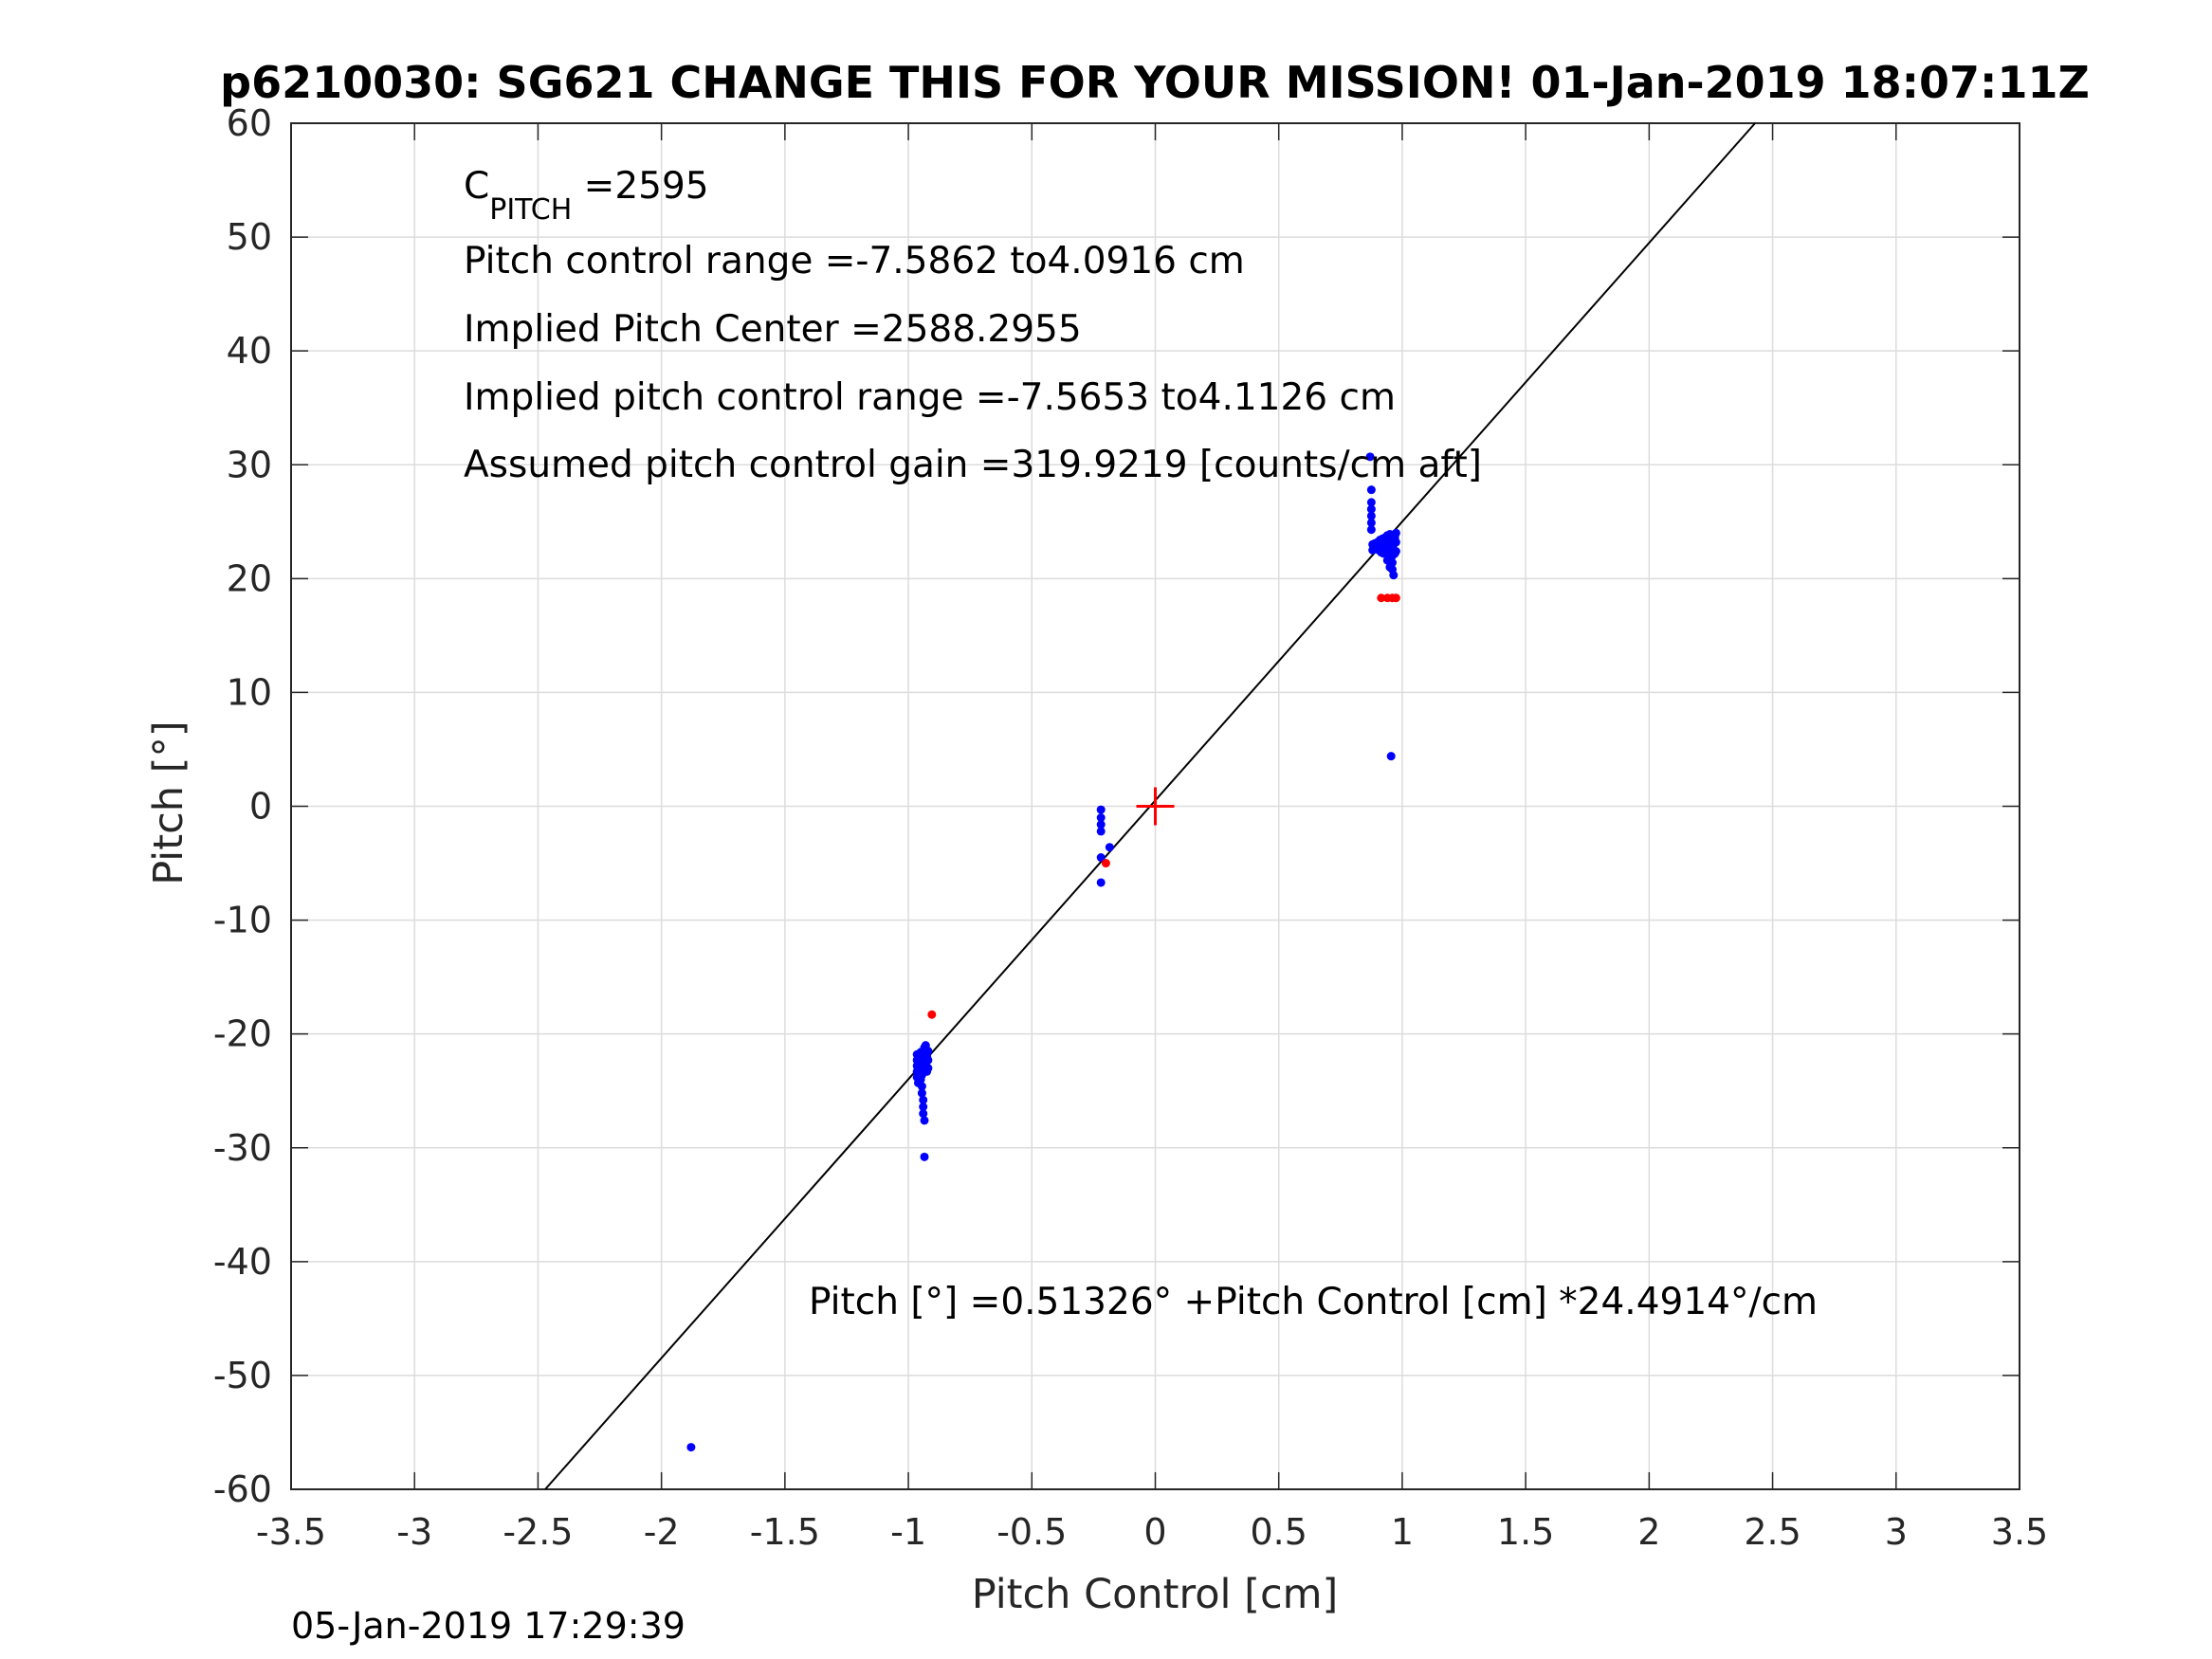 The image size is (2212, 1659). What do you see at coordinates (249, 578) in the screenshot?
I see `y-tick-label: 20` at bounding box center [249, 578].